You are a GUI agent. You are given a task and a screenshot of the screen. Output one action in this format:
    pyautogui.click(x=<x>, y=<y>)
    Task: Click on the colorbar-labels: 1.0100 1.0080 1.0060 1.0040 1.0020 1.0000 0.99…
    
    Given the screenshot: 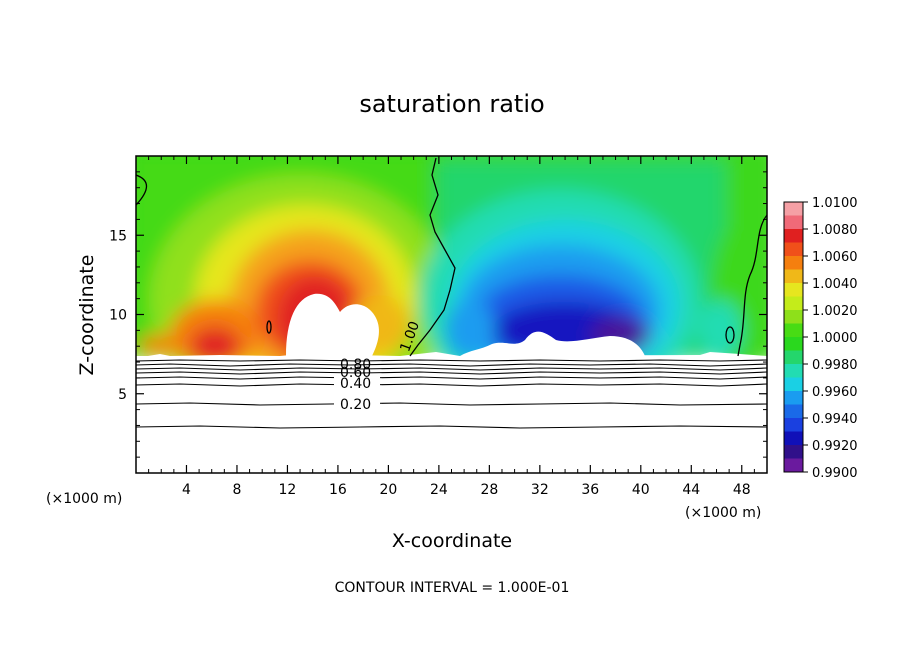 What is the action you would take?
    pyautogui.click(x=830, y=338)
    